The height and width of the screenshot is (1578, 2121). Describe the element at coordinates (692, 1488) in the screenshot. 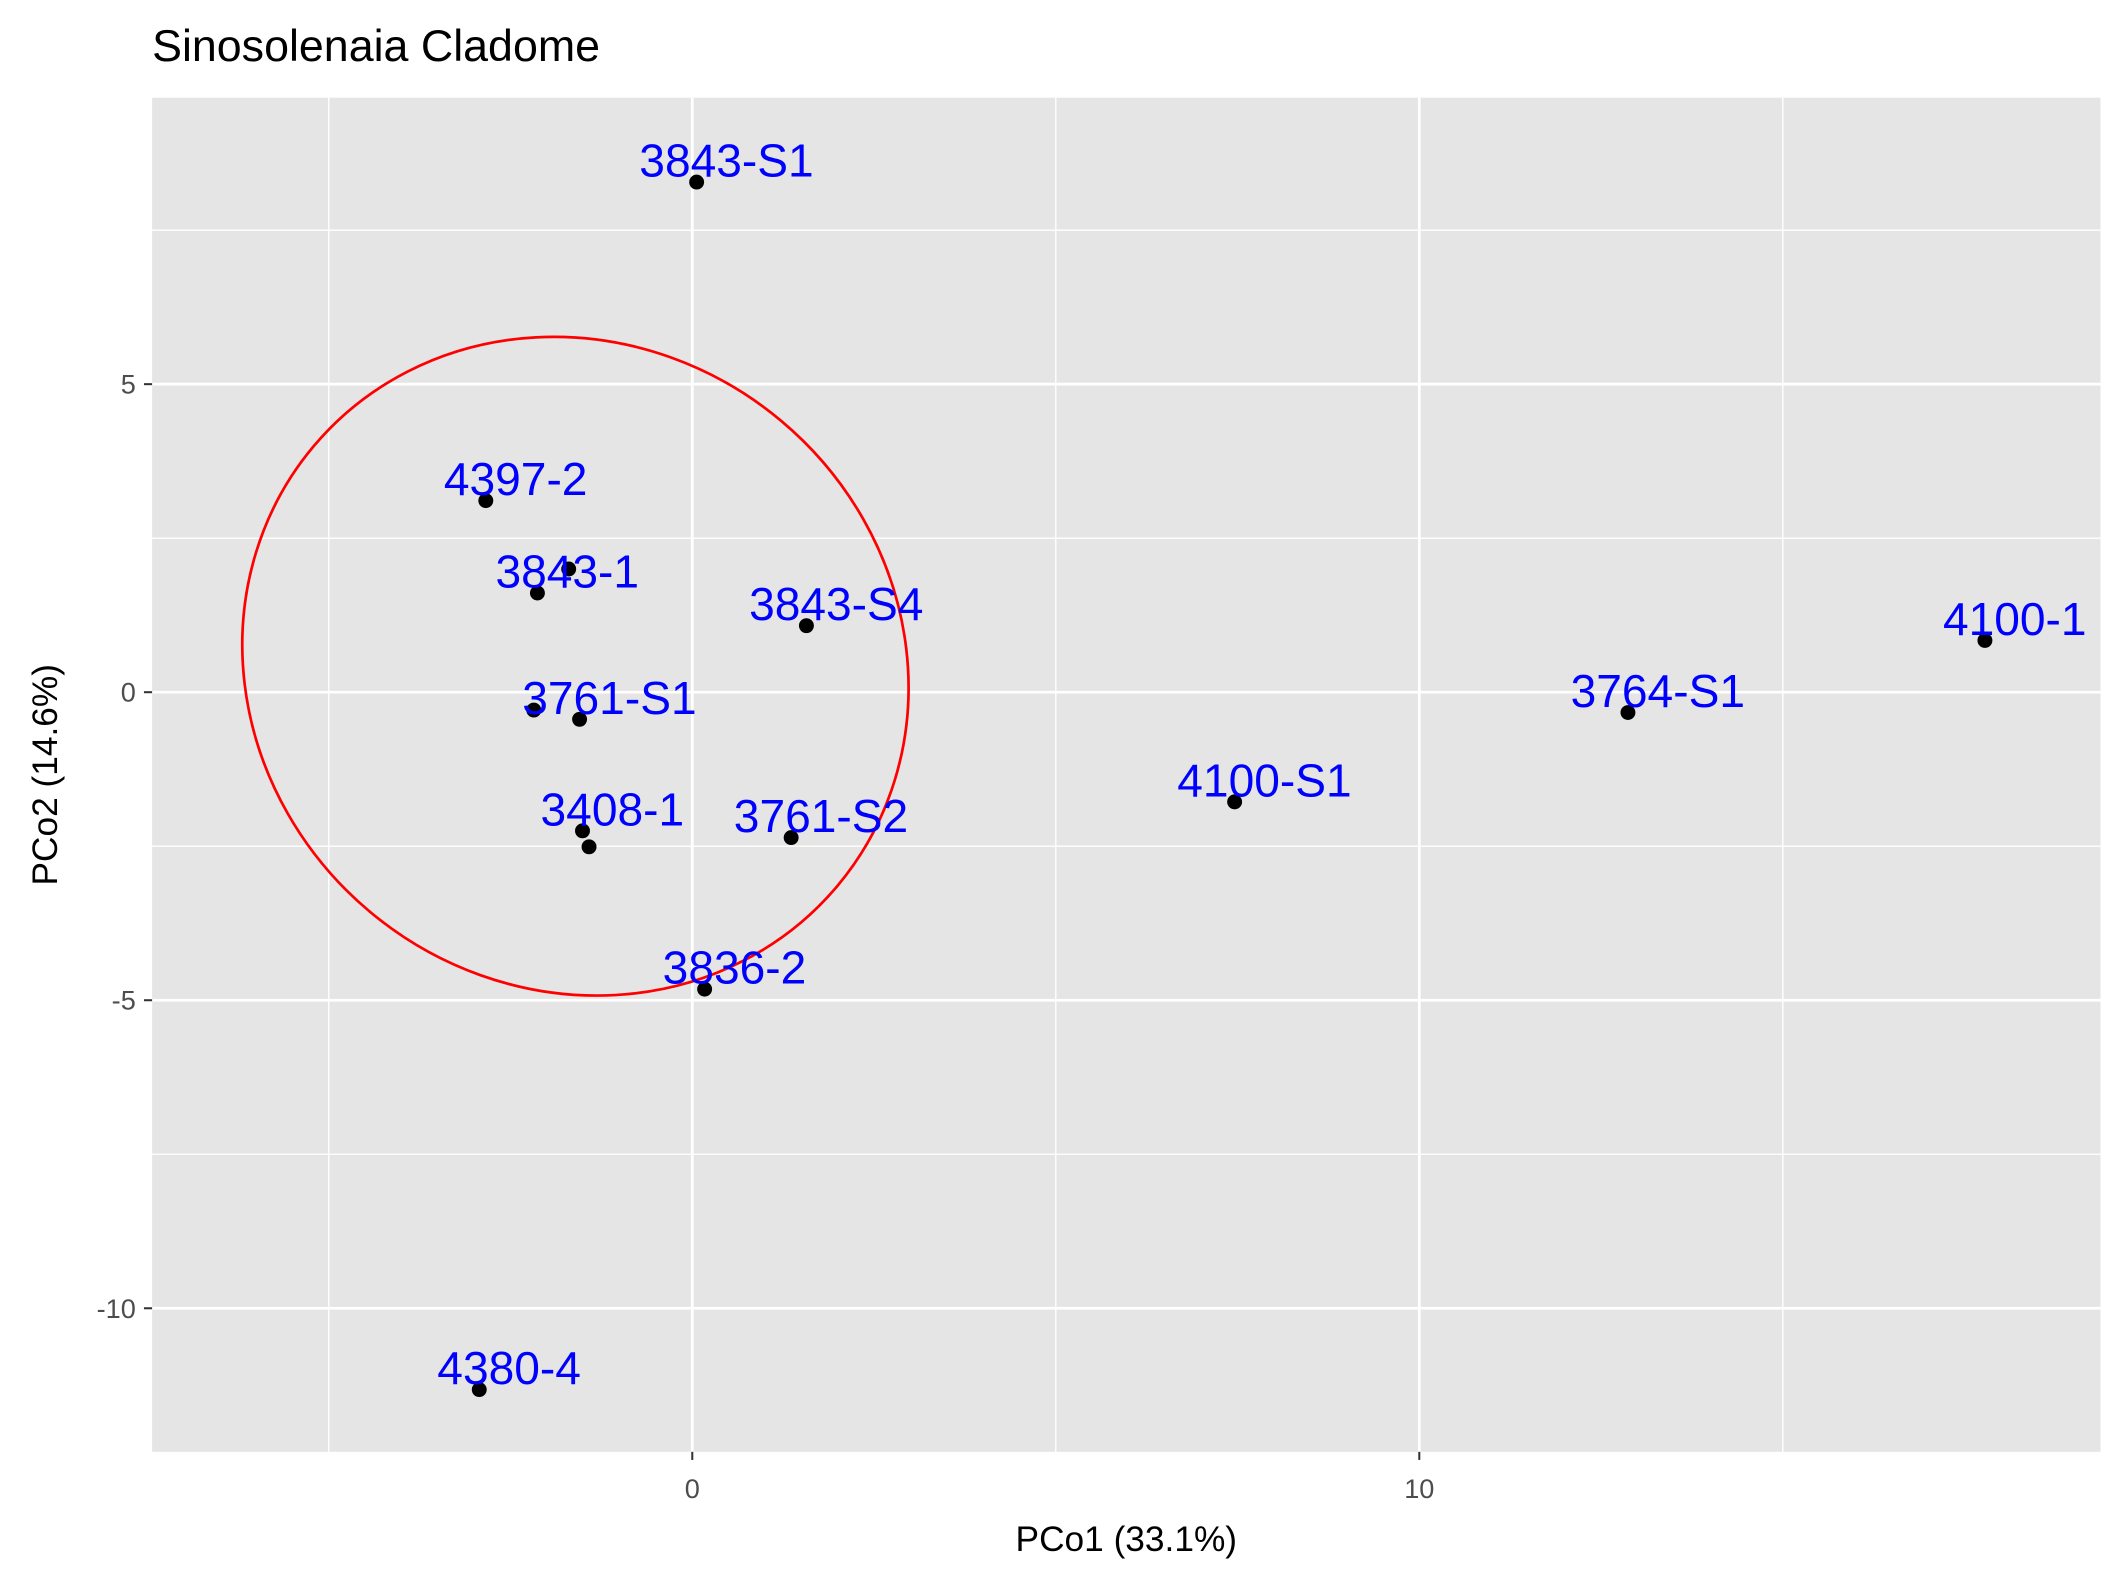

I see `x-tick-label: 0` at that location.